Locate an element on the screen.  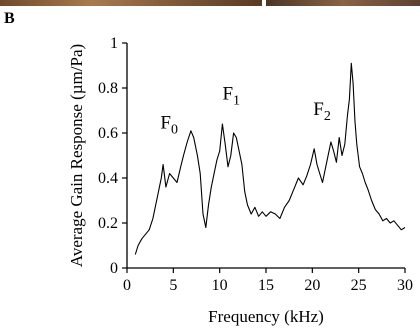
x-tick-label: 20 is located at coordinates (312, 285).